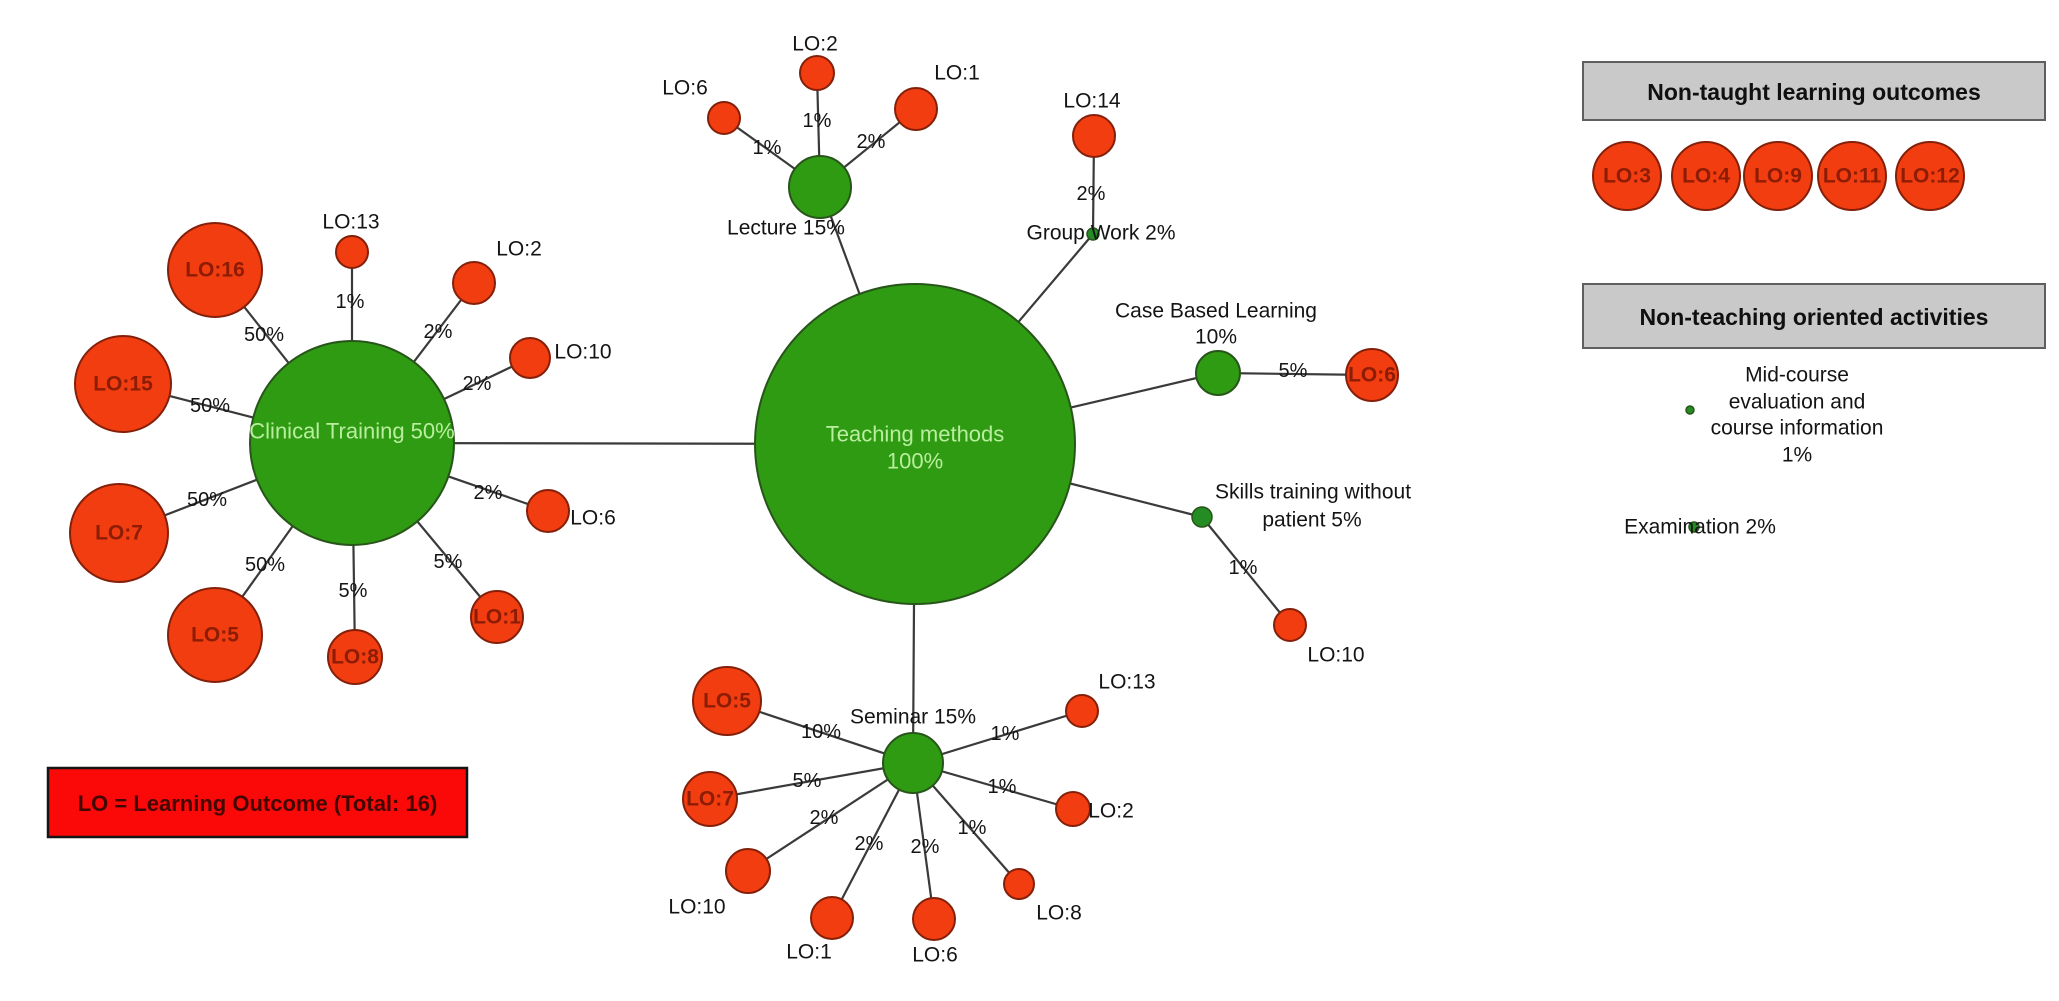 The width and height of the screenshot is (2059, 1001). What do you see at coordinates (913, 763) in the screenshot?
I see `hub-node-seminar` at bounding box center [913, 763].